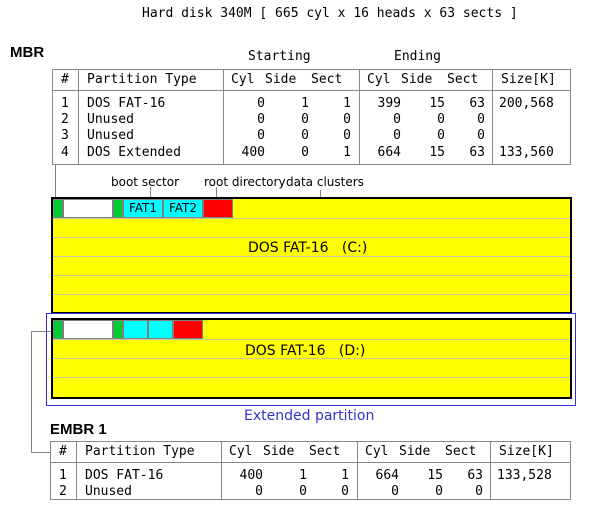 The image size is (608, 530). What do you see at coordinates (526, 451) in the screenshot?
I see `embr-header-cell: Size[K]` at bounding box center [526, 451].